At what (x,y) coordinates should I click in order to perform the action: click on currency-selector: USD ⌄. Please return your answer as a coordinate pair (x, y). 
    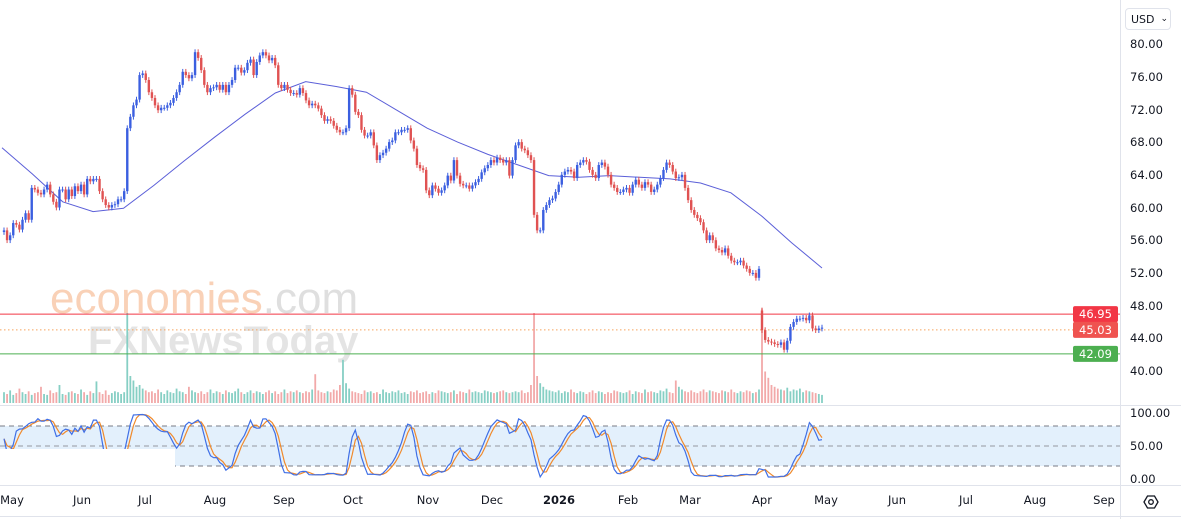
    Looking at the image, I should click on (1148, 19).